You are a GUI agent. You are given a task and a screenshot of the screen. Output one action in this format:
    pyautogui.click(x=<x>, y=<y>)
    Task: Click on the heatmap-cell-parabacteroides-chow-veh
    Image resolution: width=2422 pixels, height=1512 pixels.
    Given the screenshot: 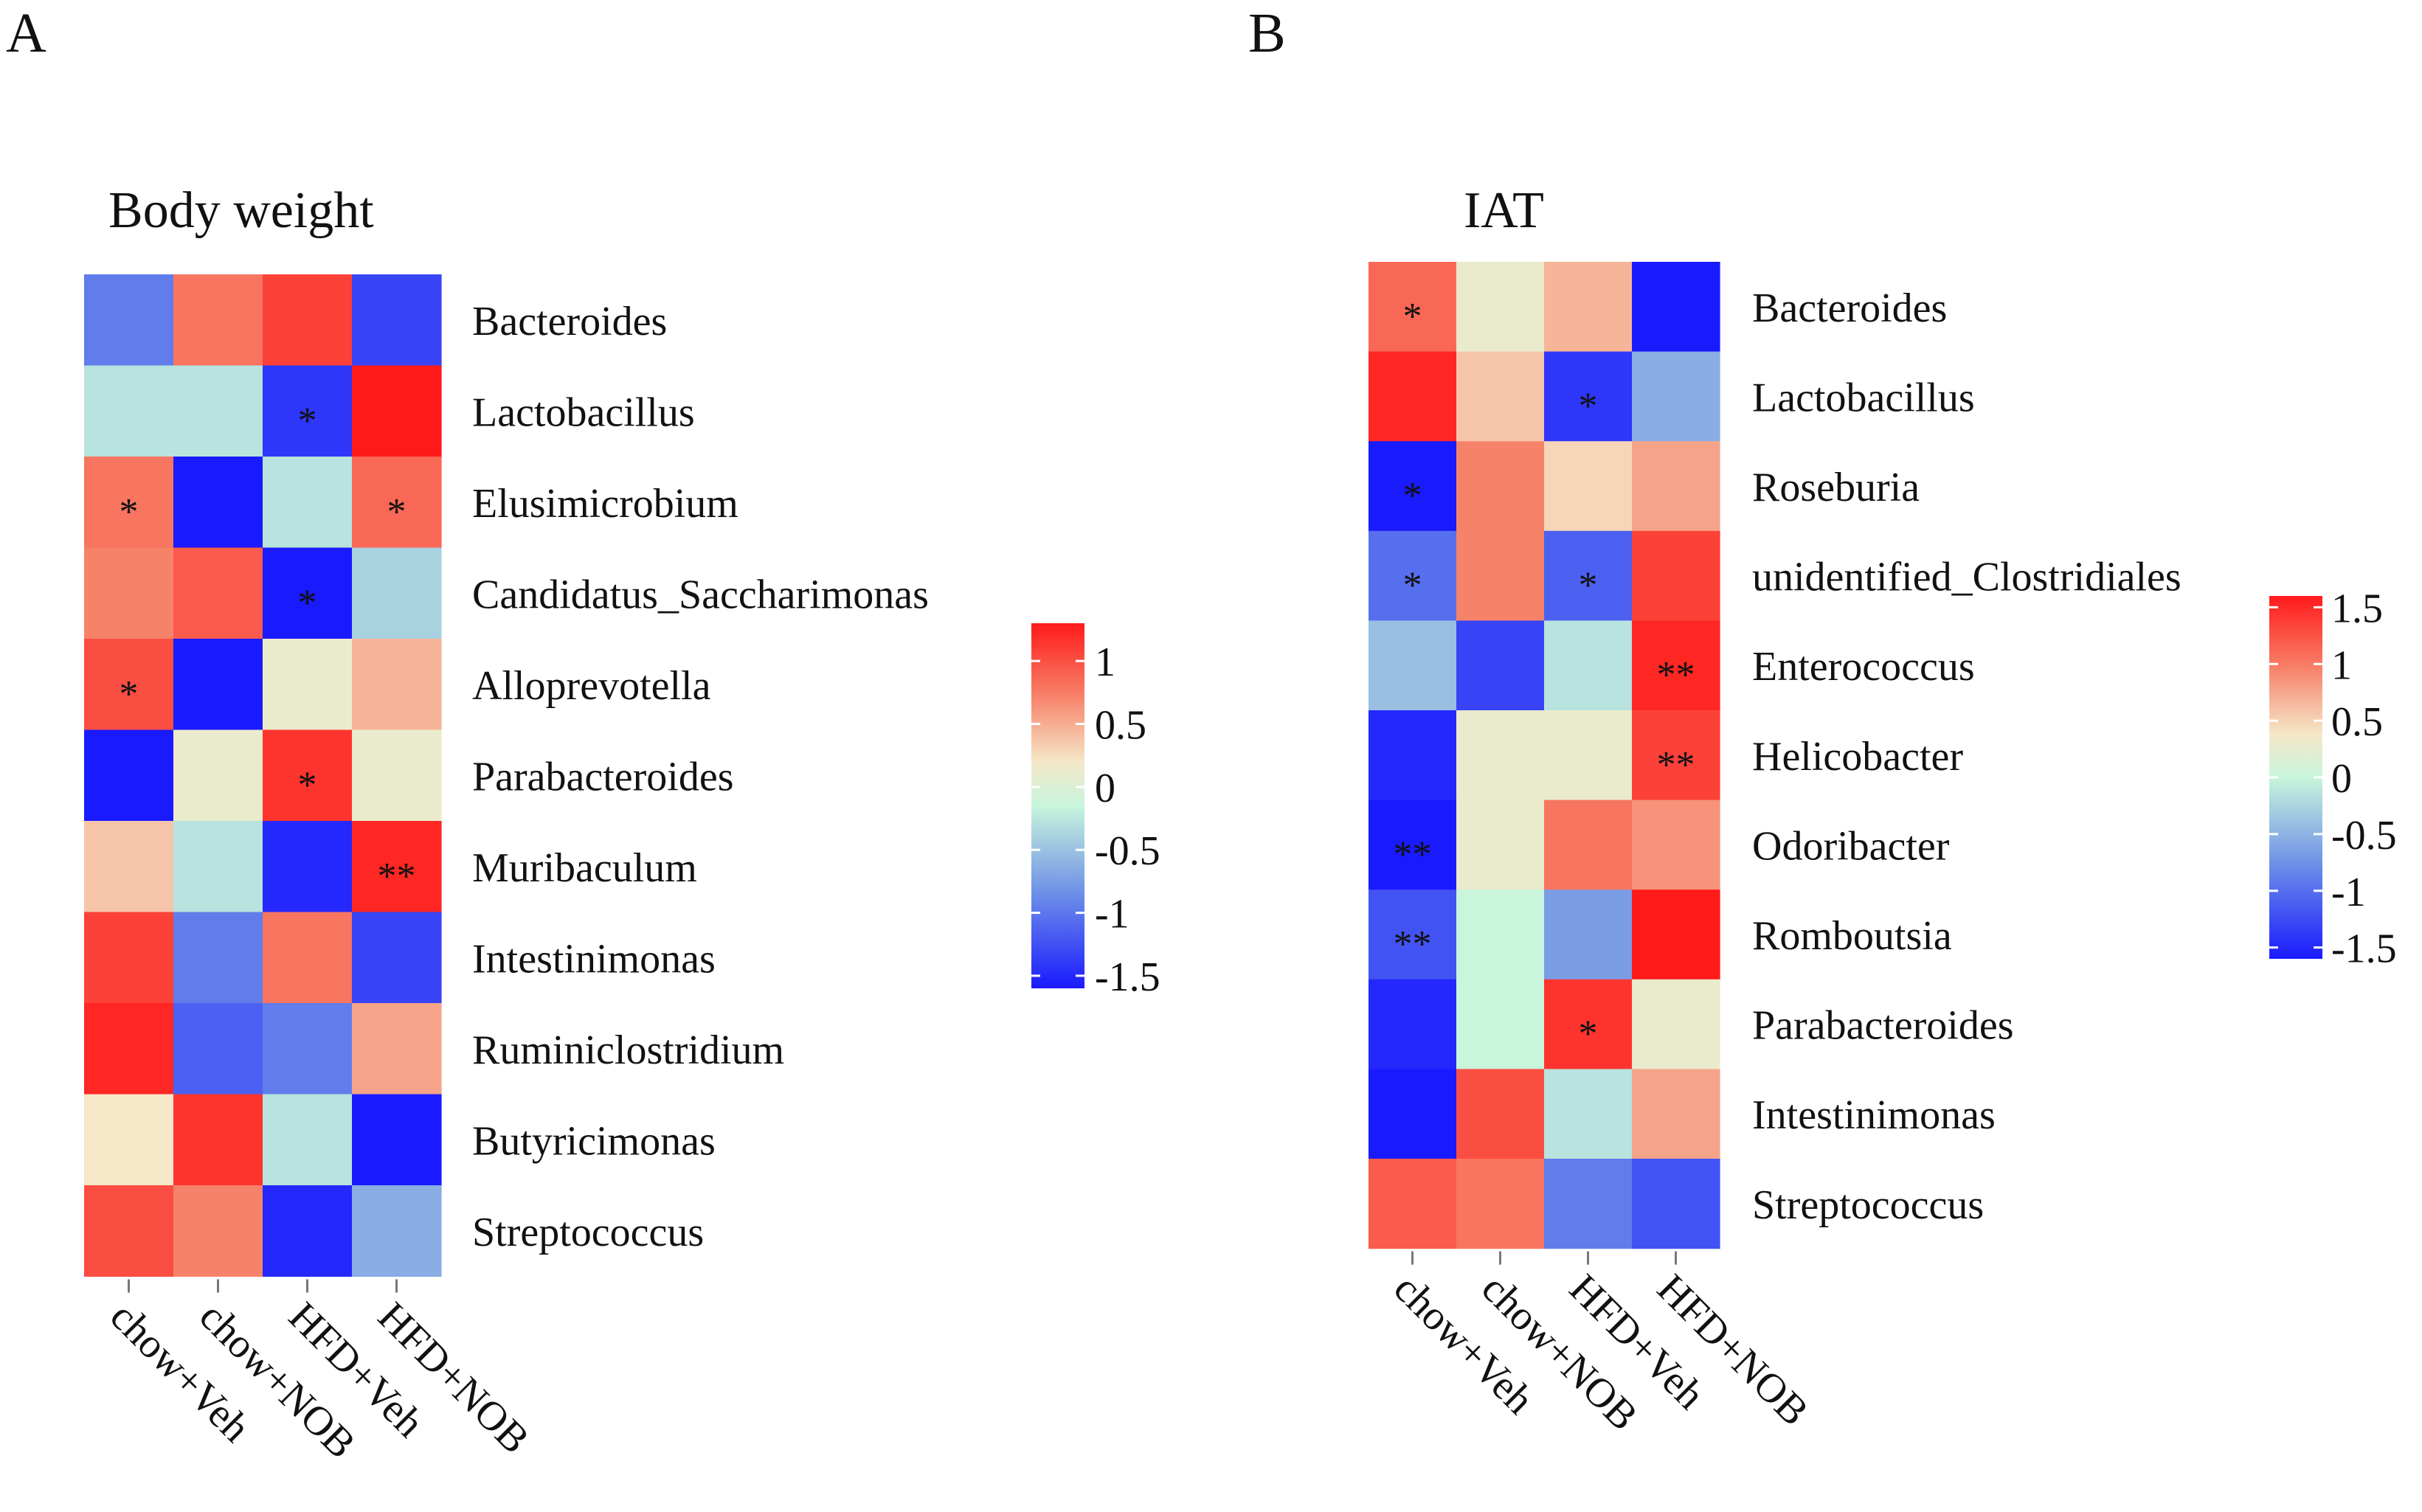 What is the action you would take?
    pyautogui.click(x=129, y=775)
    